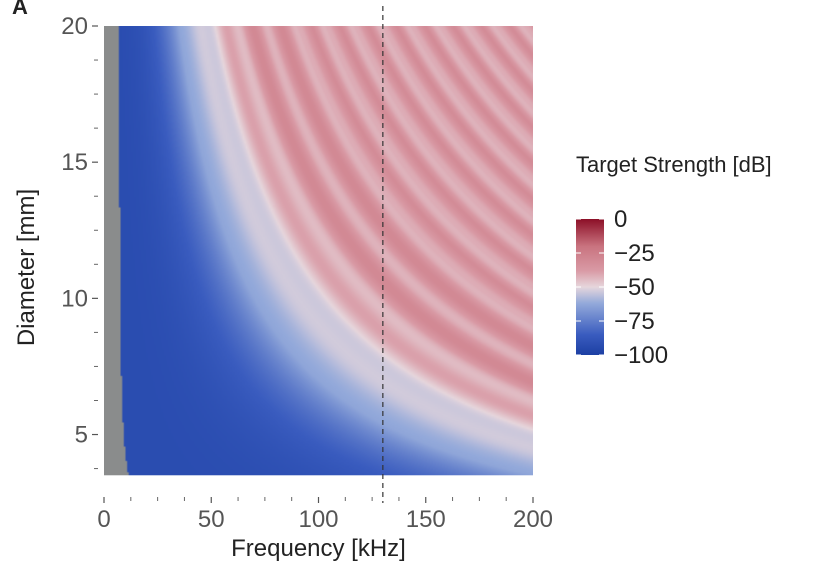 This screenshot has width=840, height=565. Describe the element at coordinates (211, 519) in the screenshot. I see `x-tick-label: 50` at that location.